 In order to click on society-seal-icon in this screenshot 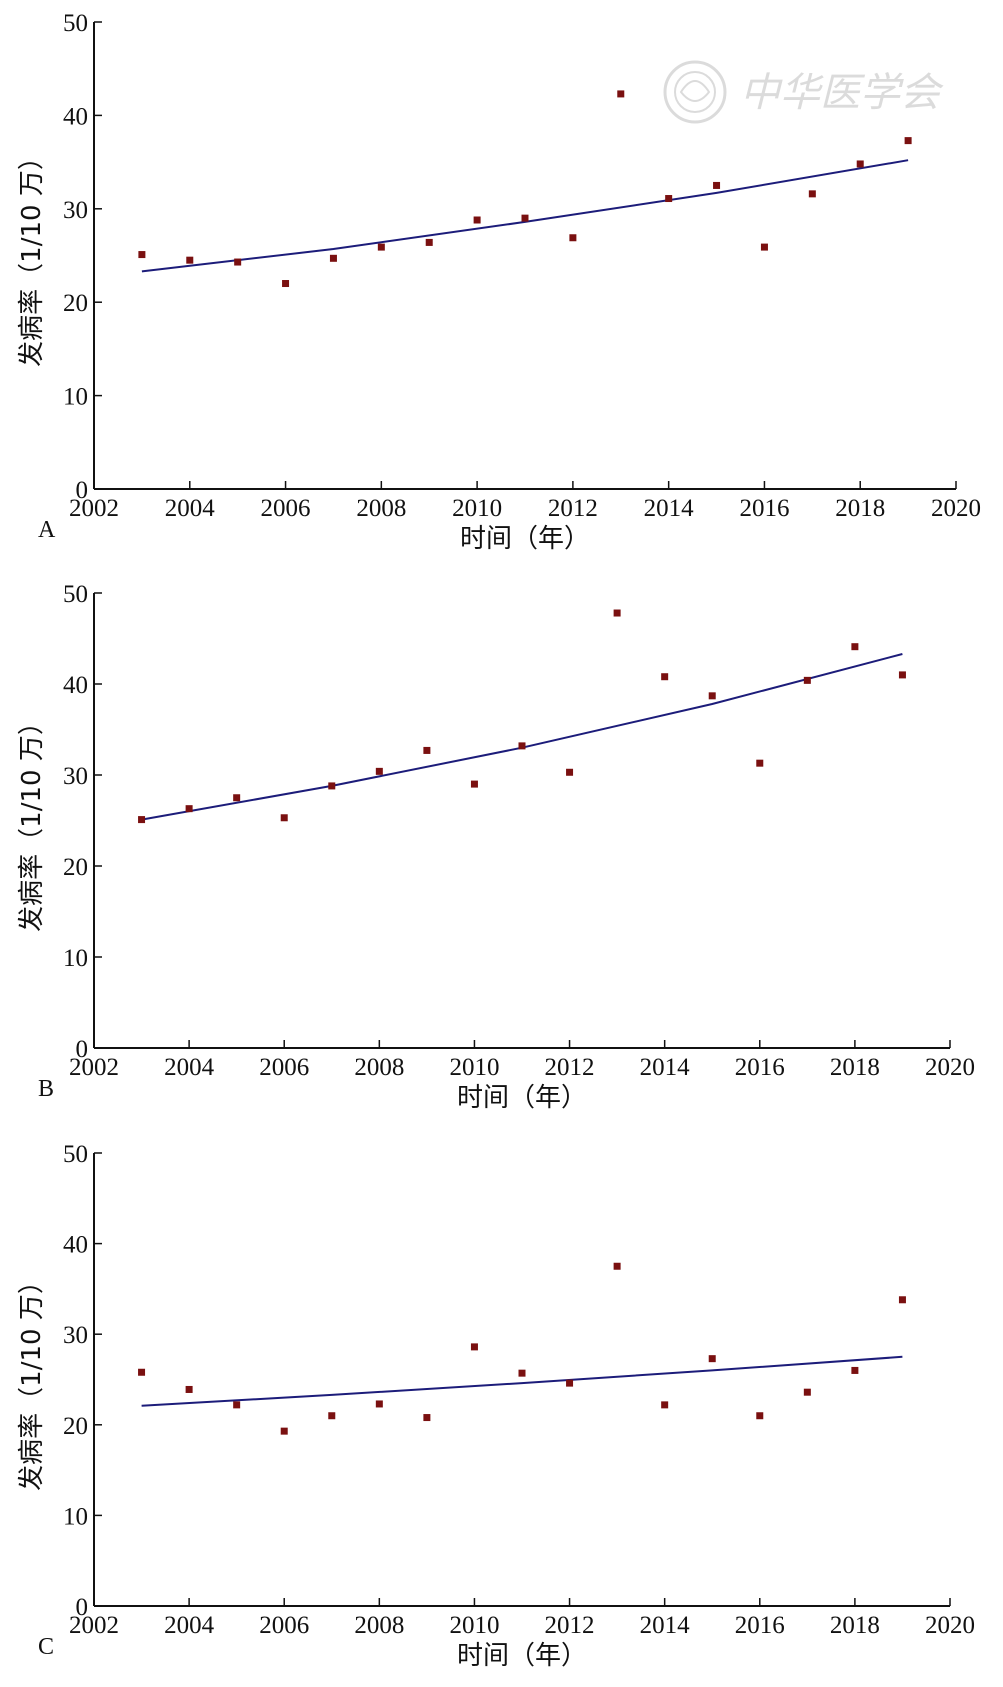, I will do `click(695, 92)`.